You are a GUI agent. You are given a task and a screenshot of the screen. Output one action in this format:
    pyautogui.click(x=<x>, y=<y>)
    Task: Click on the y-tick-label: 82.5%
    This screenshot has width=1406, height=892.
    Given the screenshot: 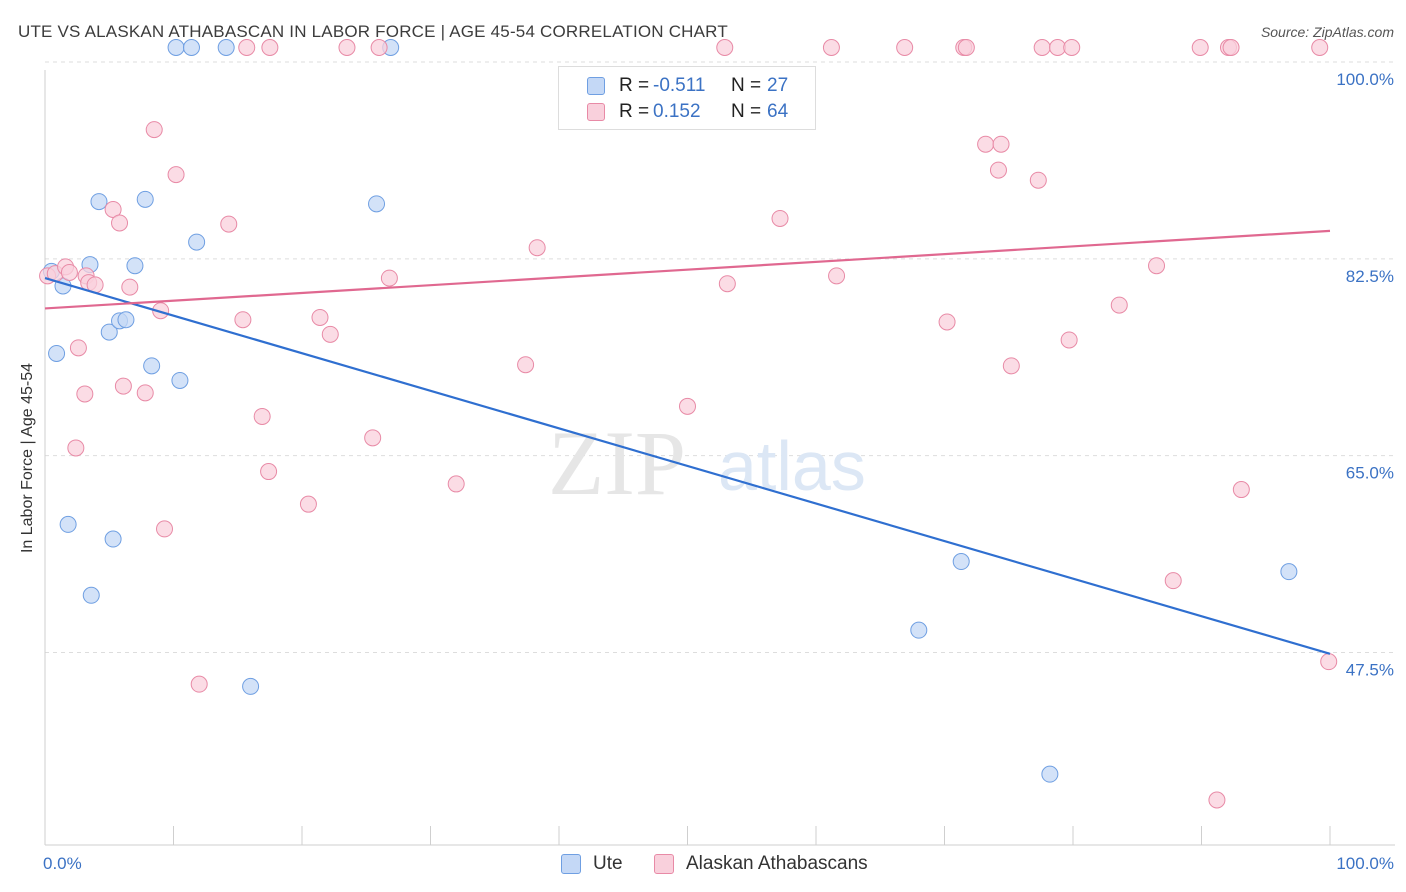 What is the action you would take?
    pyautogui.click(x=1370, y=276)
    